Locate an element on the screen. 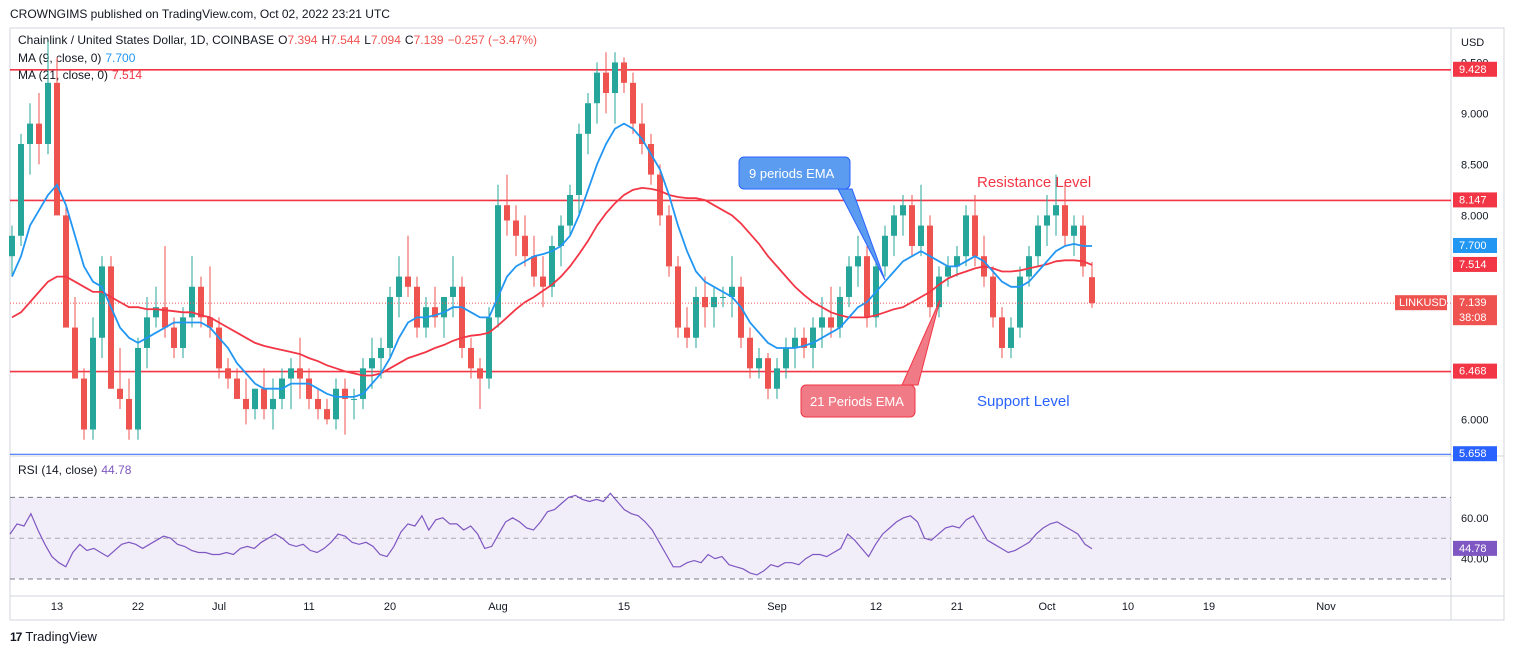  open-value: 7.394 is located at coordinates (302, 40).